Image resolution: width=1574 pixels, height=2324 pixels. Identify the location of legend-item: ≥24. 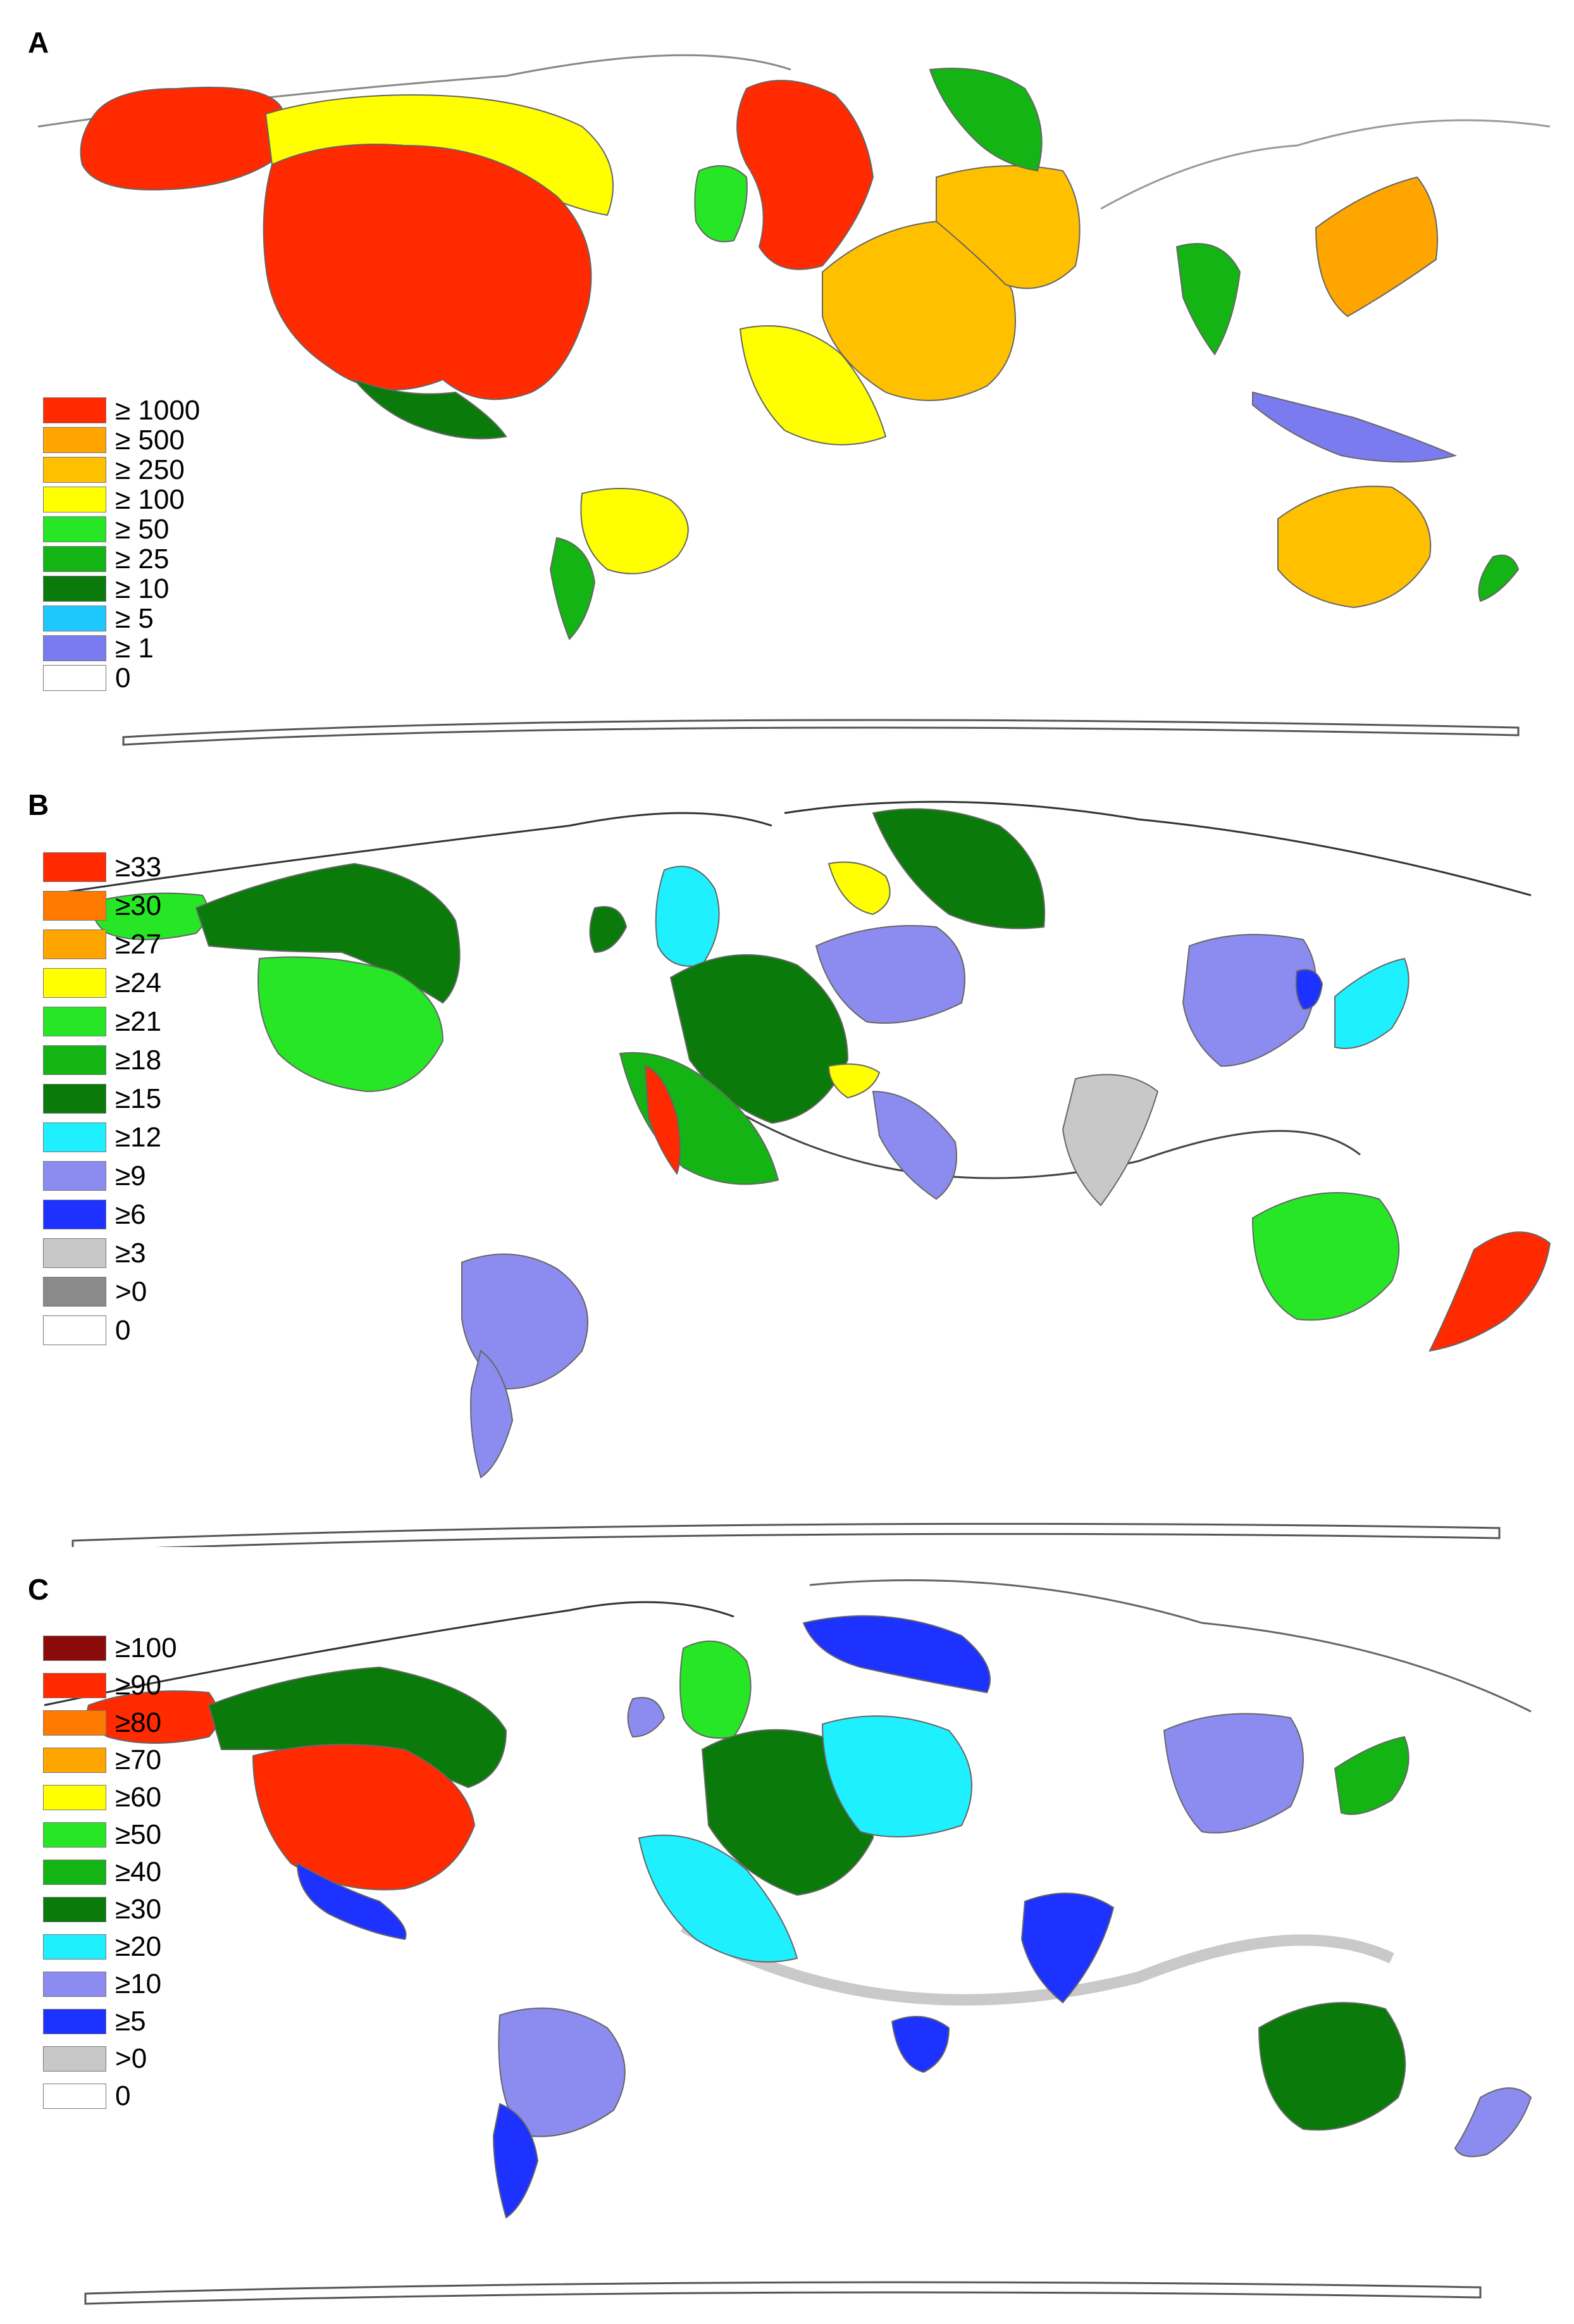
(102, 983).